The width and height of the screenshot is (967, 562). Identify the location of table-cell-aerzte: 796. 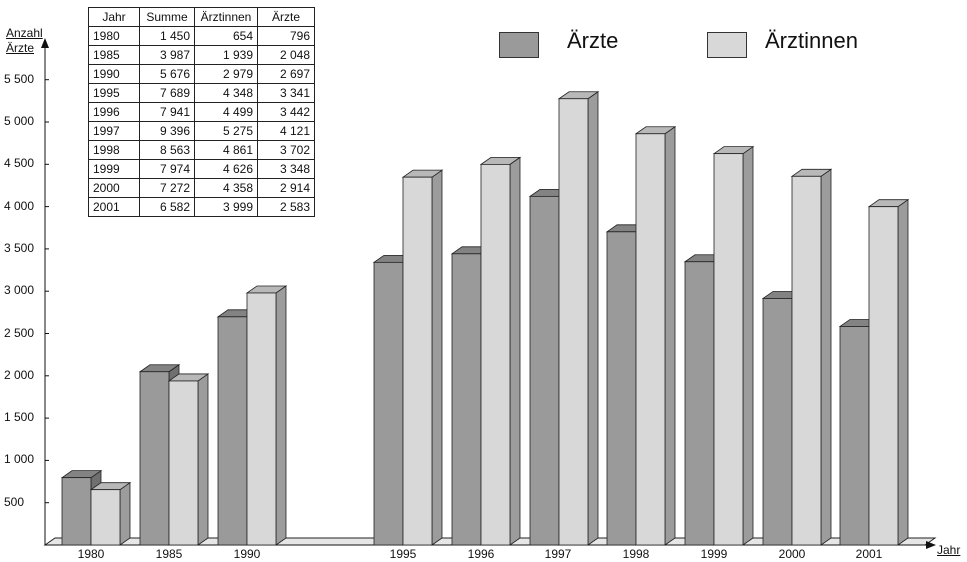
(286, 36).